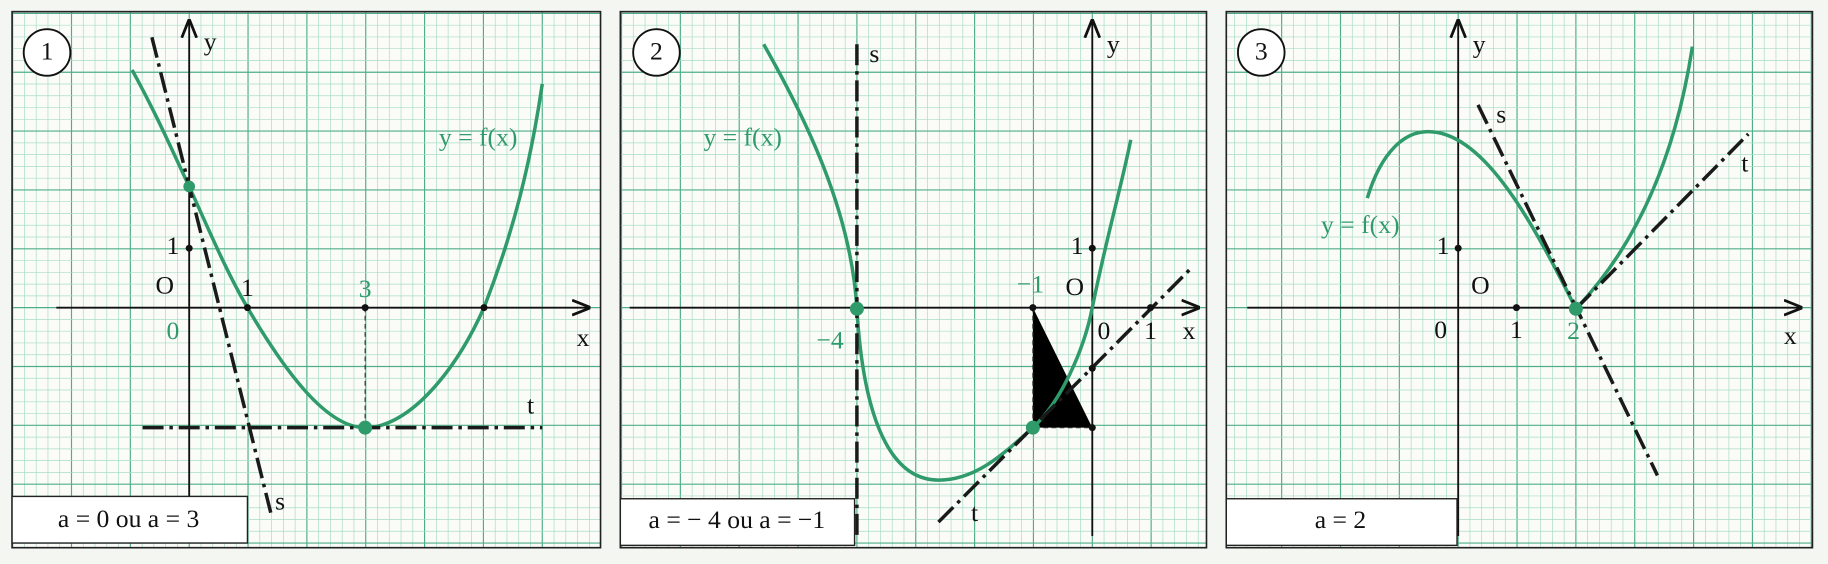 The image size is (1828, 564). I want to click on tick-label: 2, so click(1573, 330).